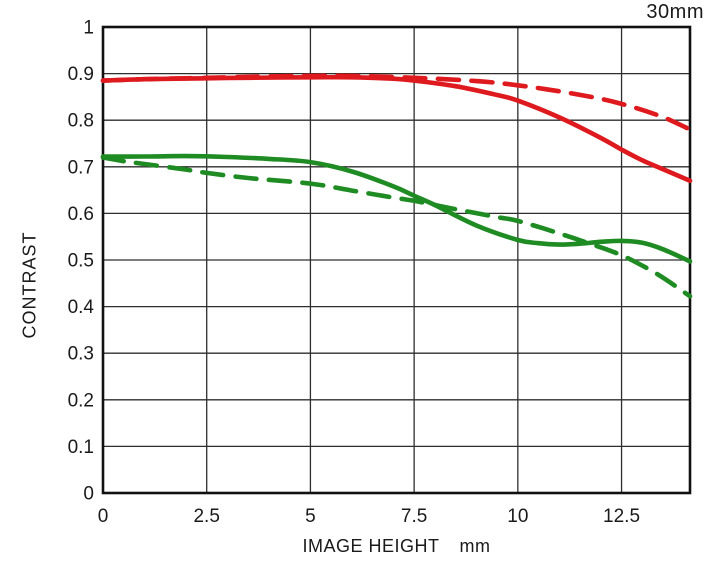 This screenshot has width=720, height=570. What do you see at coordinates (371, 546) in the screenshot?
I see `x-axis-label-text: IMAGE HEIGHT` at bounding box center [371, 546].